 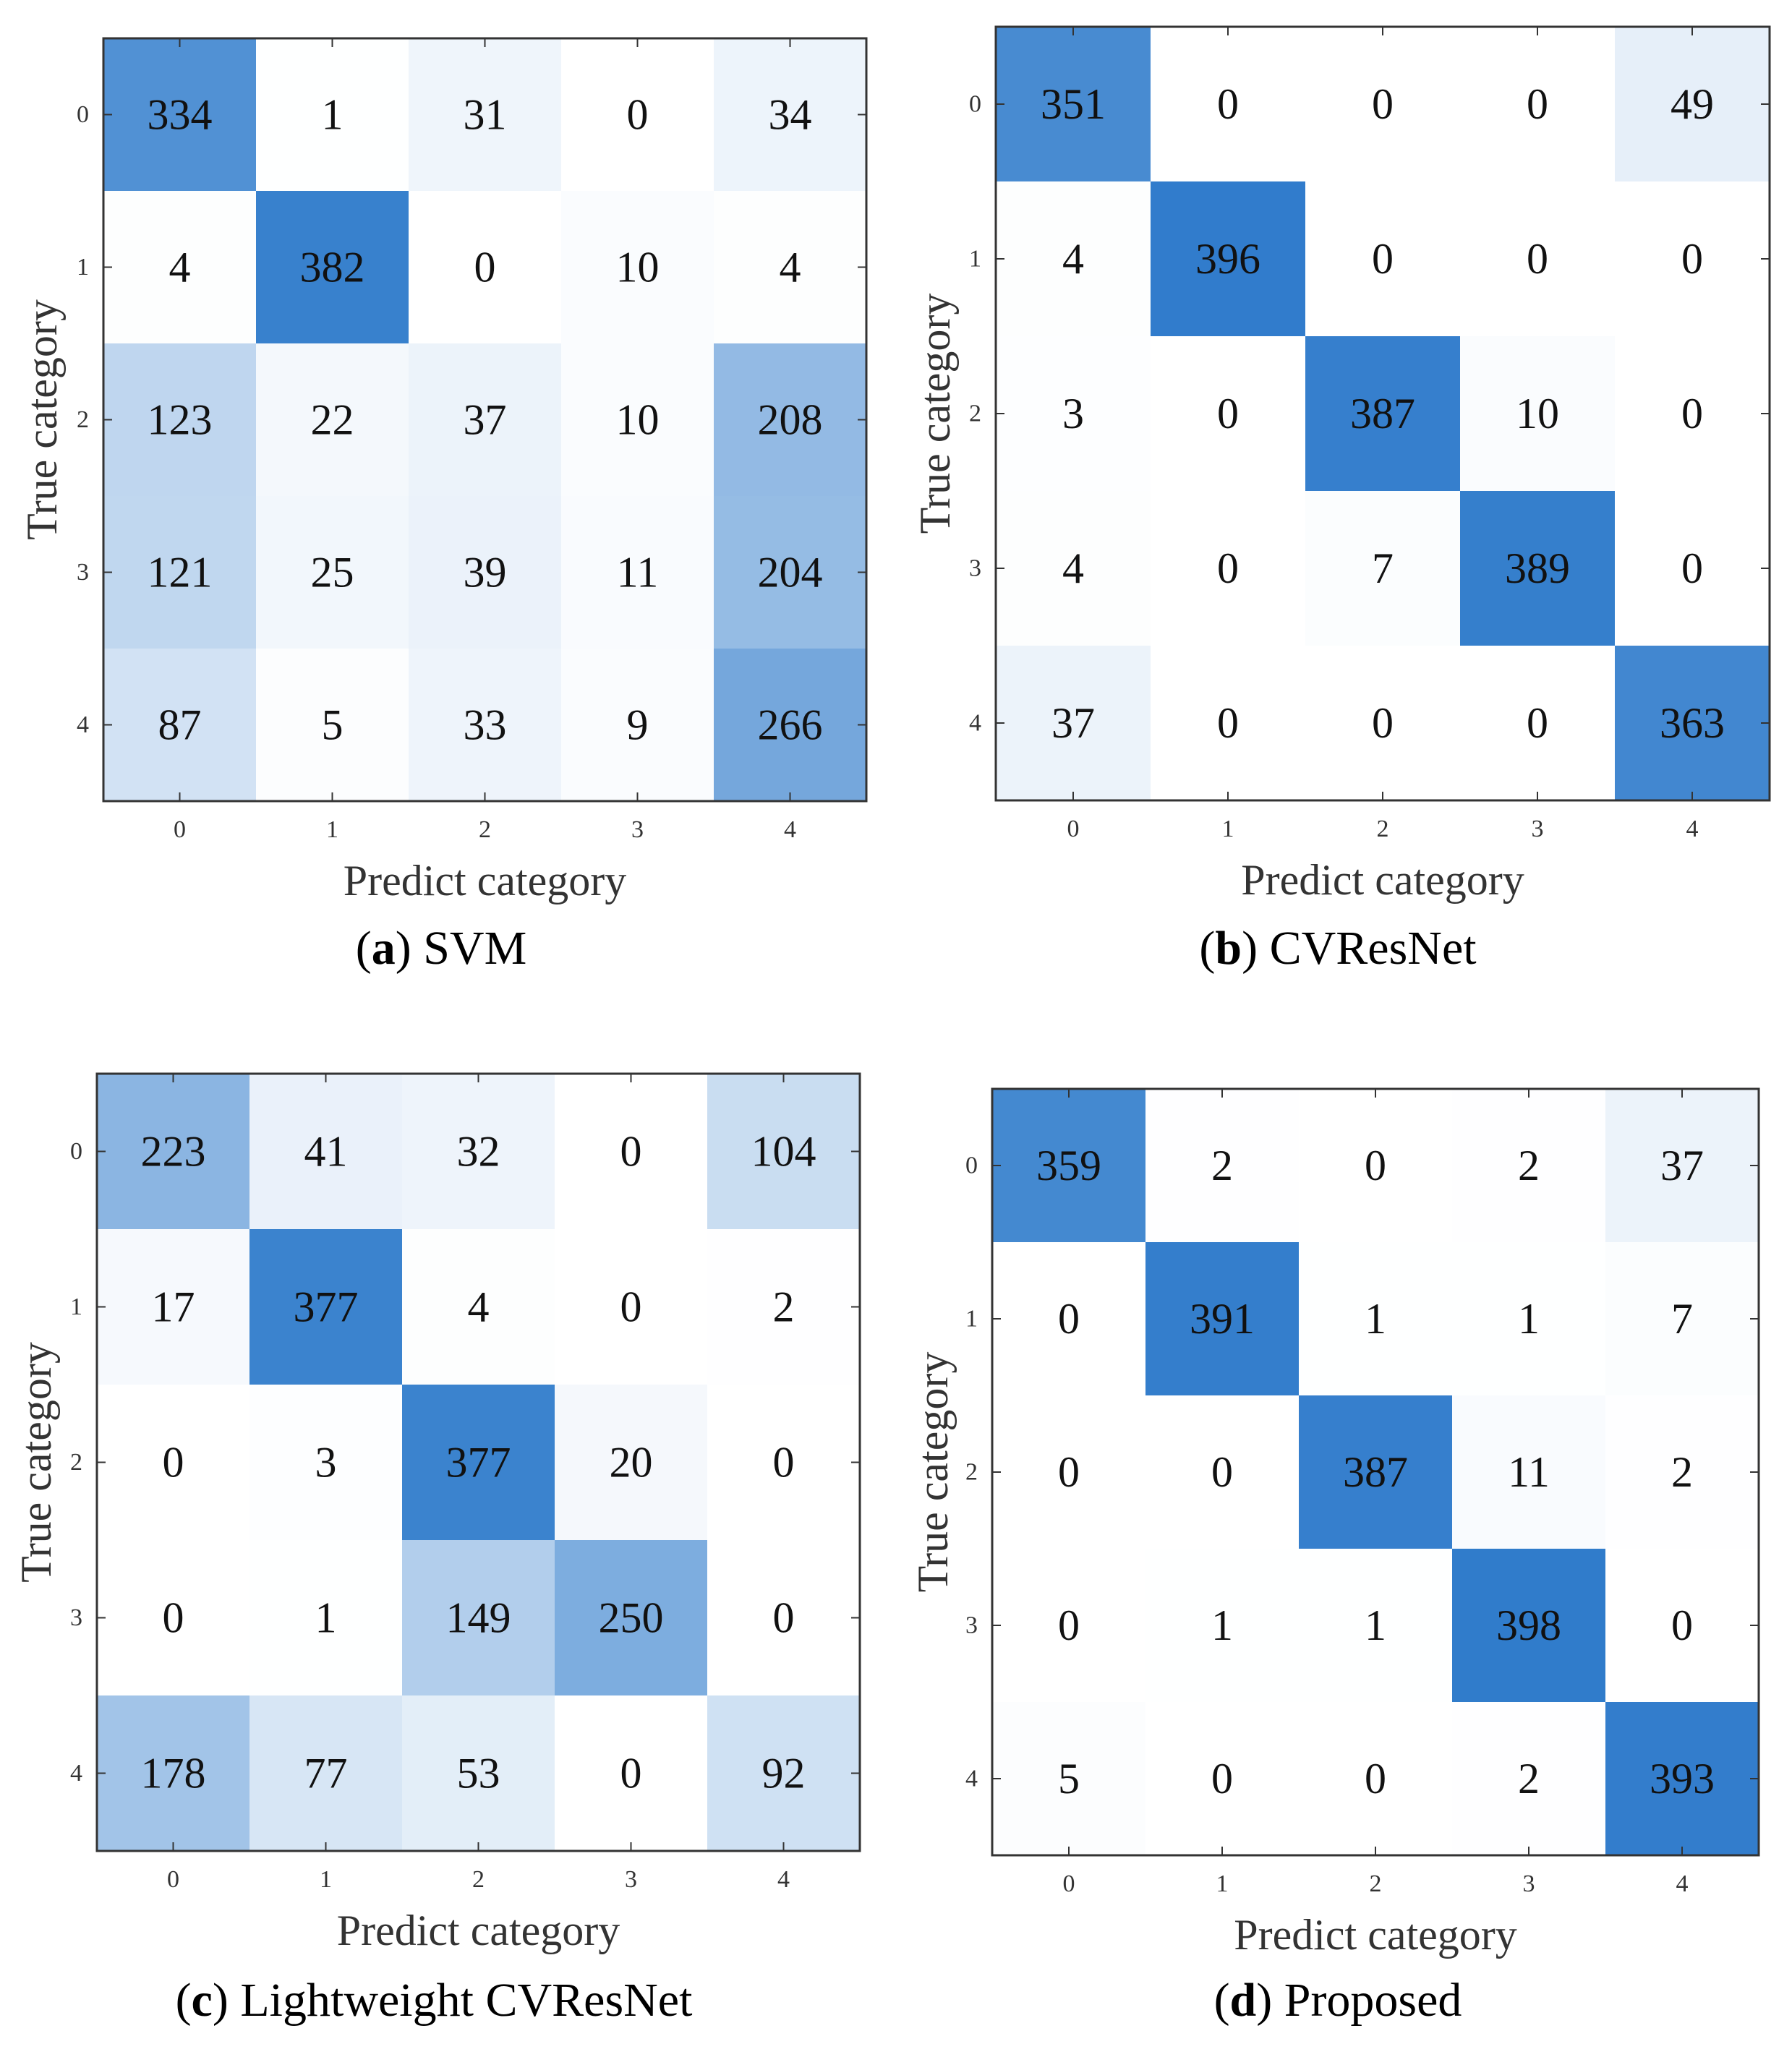 I want to click on heatmap-cell-r0-c0, so click(x=1068, y=1165).